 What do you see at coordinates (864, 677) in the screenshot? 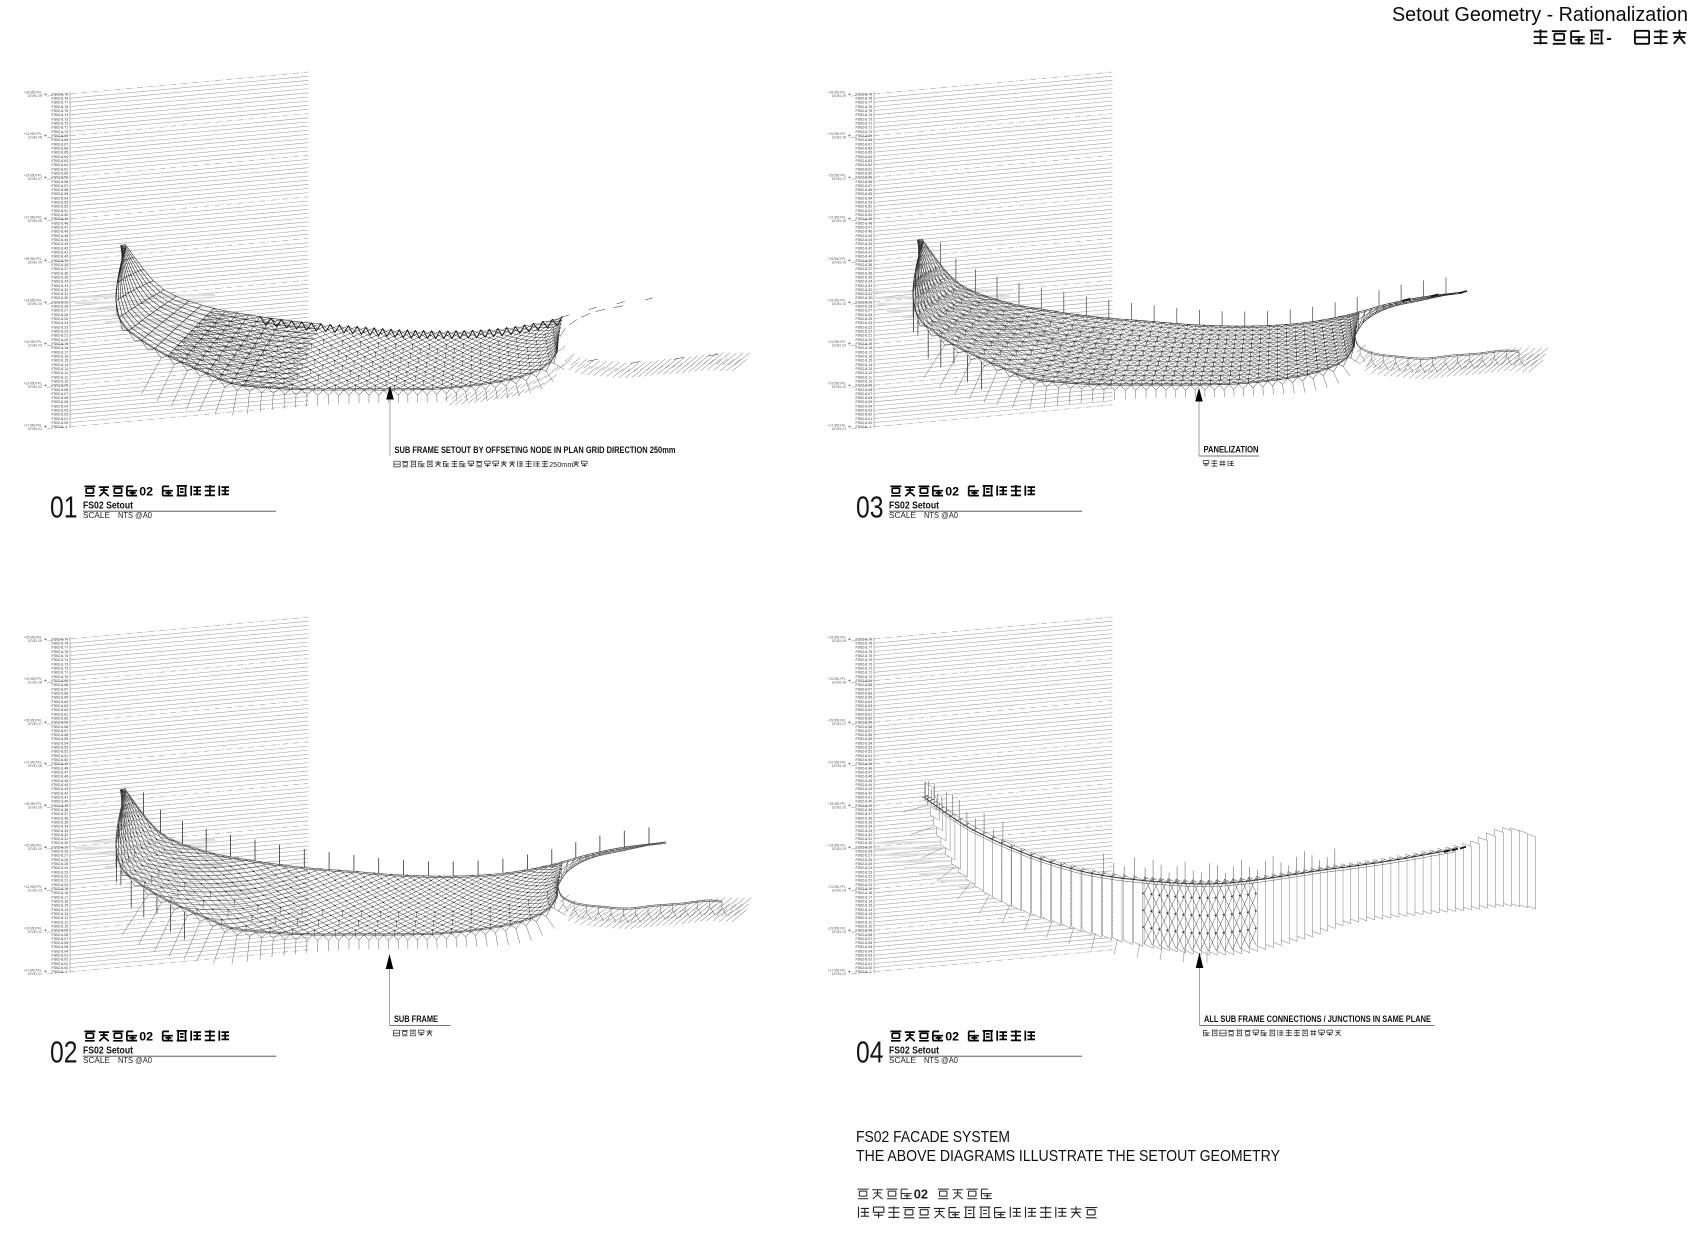
I see `svg-text: FS02-6.70` at bounding box center [864, 677].